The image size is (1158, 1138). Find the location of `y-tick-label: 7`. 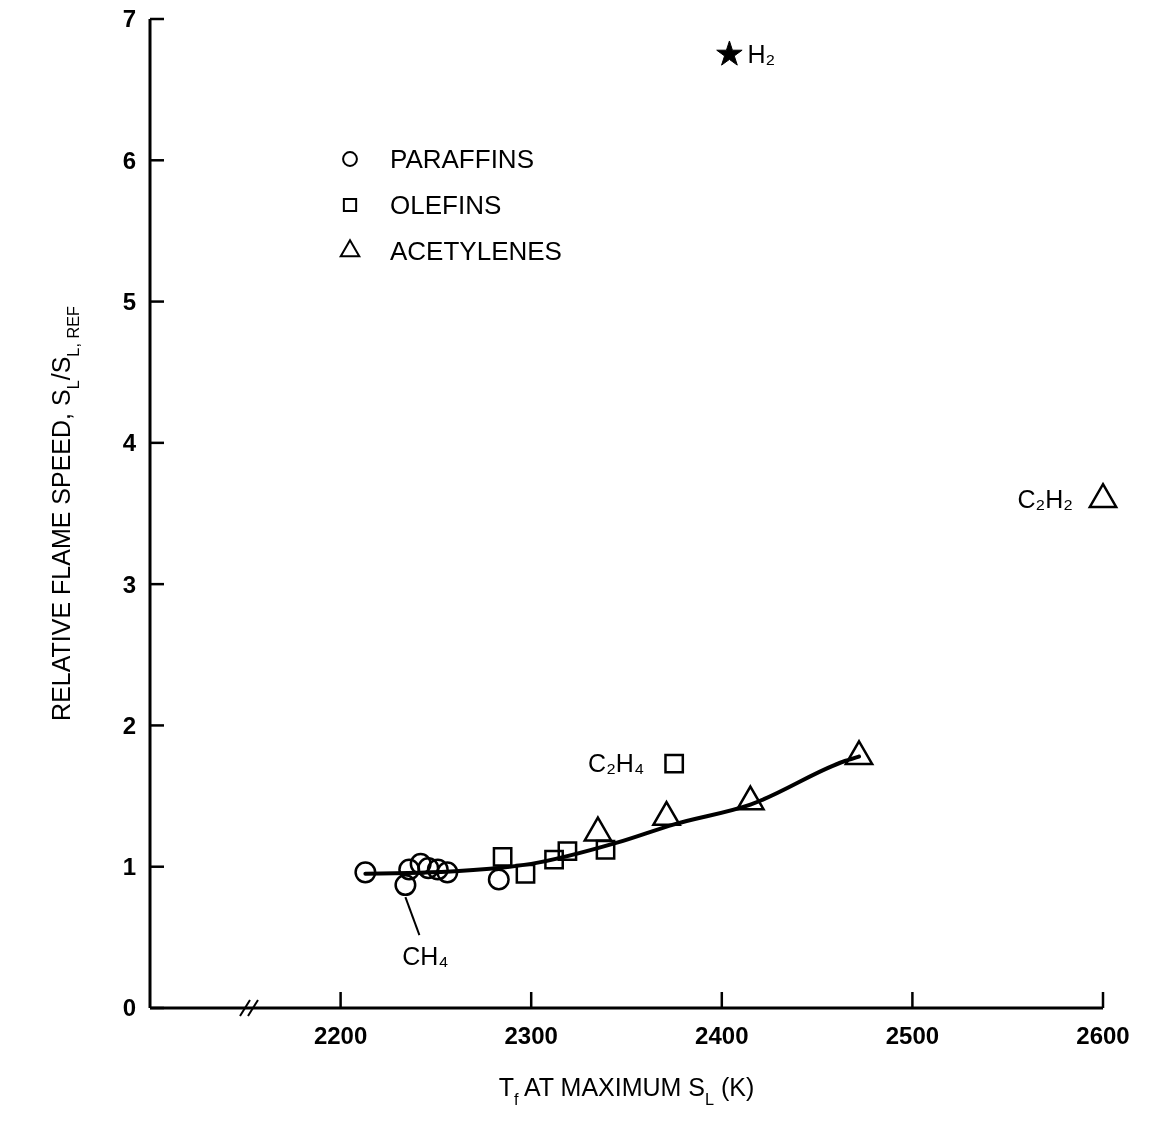

y-tick-label: 7 is located at coordinates (129, 19).